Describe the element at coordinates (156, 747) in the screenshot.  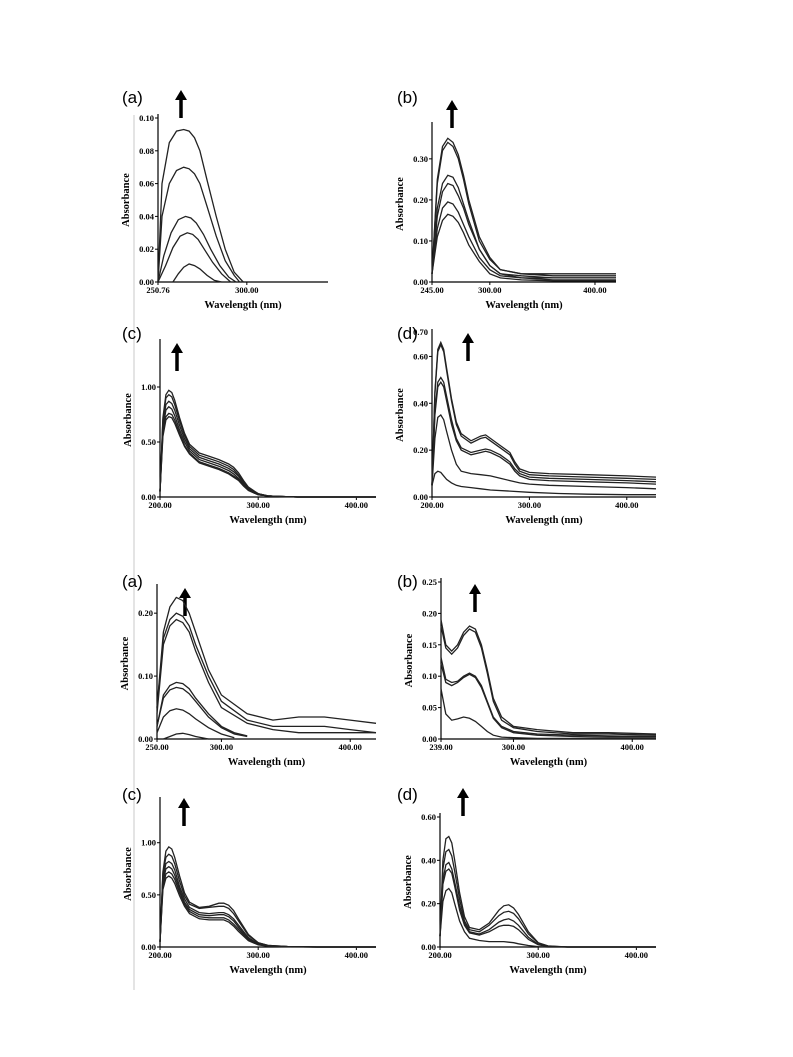
I see `x-tick-label: 250.00` at that location.